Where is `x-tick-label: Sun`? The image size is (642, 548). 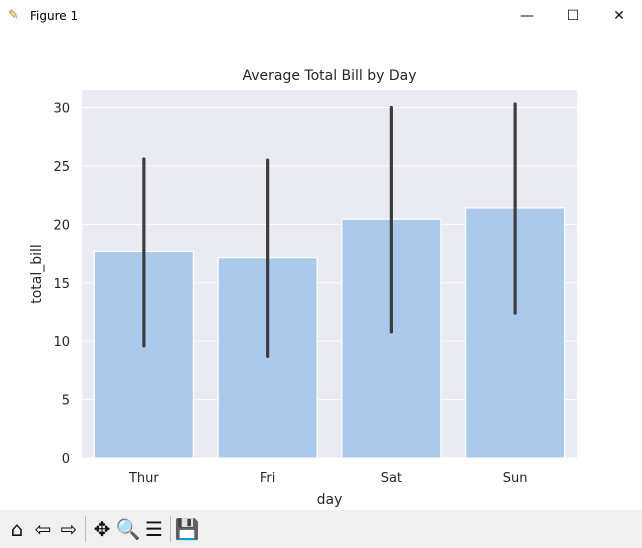 x-tick-label: Sun is located at coordinates (515, 478).